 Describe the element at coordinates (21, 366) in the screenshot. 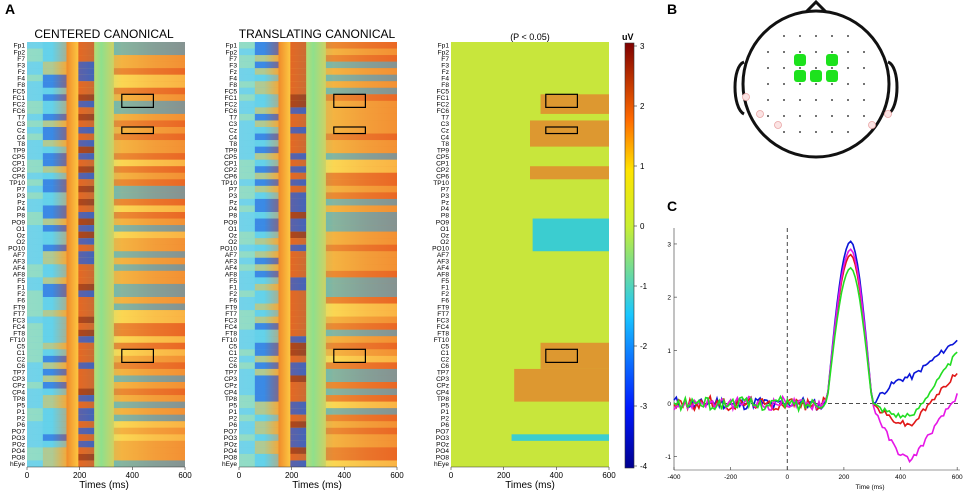

I see `channel-label: C6` at that location.